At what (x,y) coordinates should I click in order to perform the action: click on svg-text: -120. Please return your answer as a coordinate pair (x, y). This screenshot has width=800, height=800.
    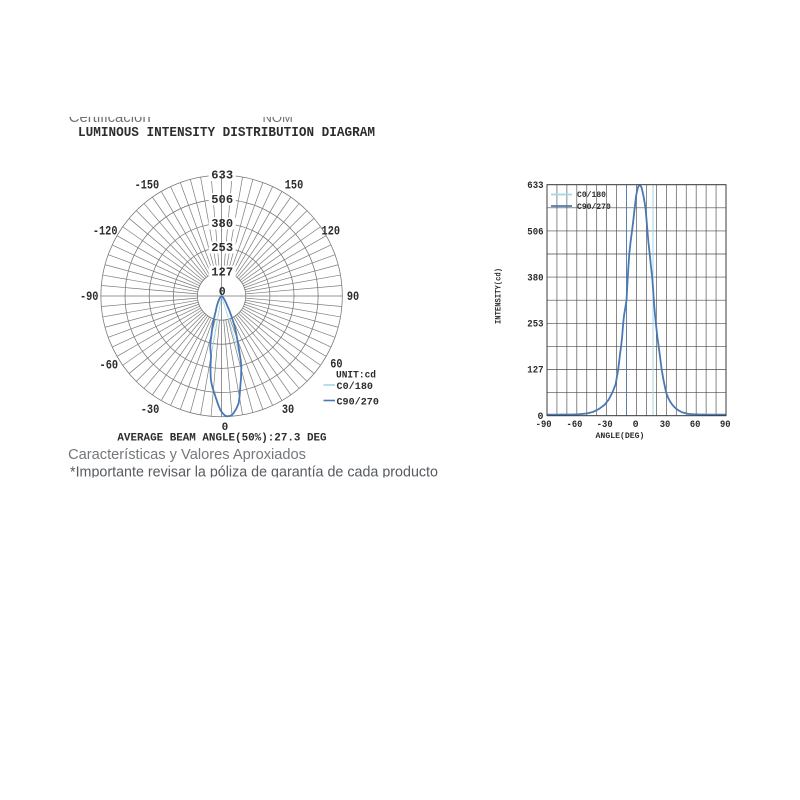
    Looking at the image, I should click on (105, 231).